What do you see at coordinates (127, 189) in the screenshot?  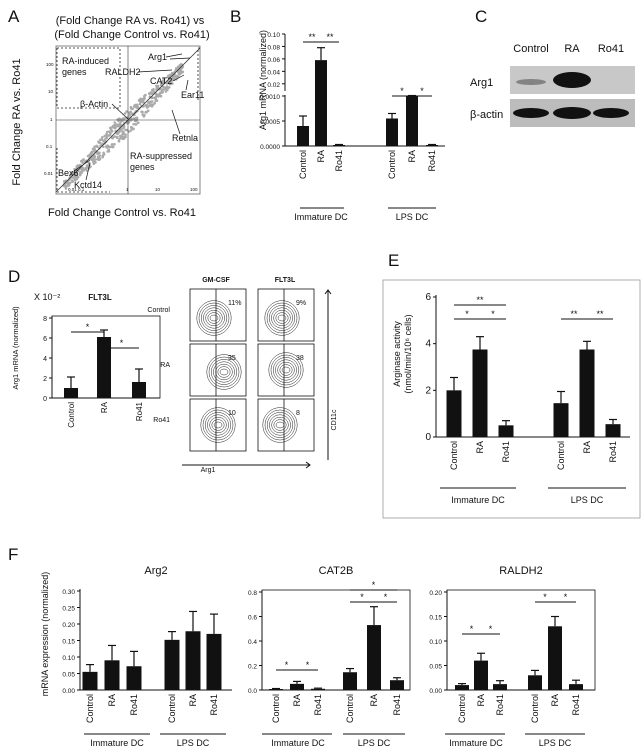 I see `a-xtick: 1` at bounding box center [127, 189].